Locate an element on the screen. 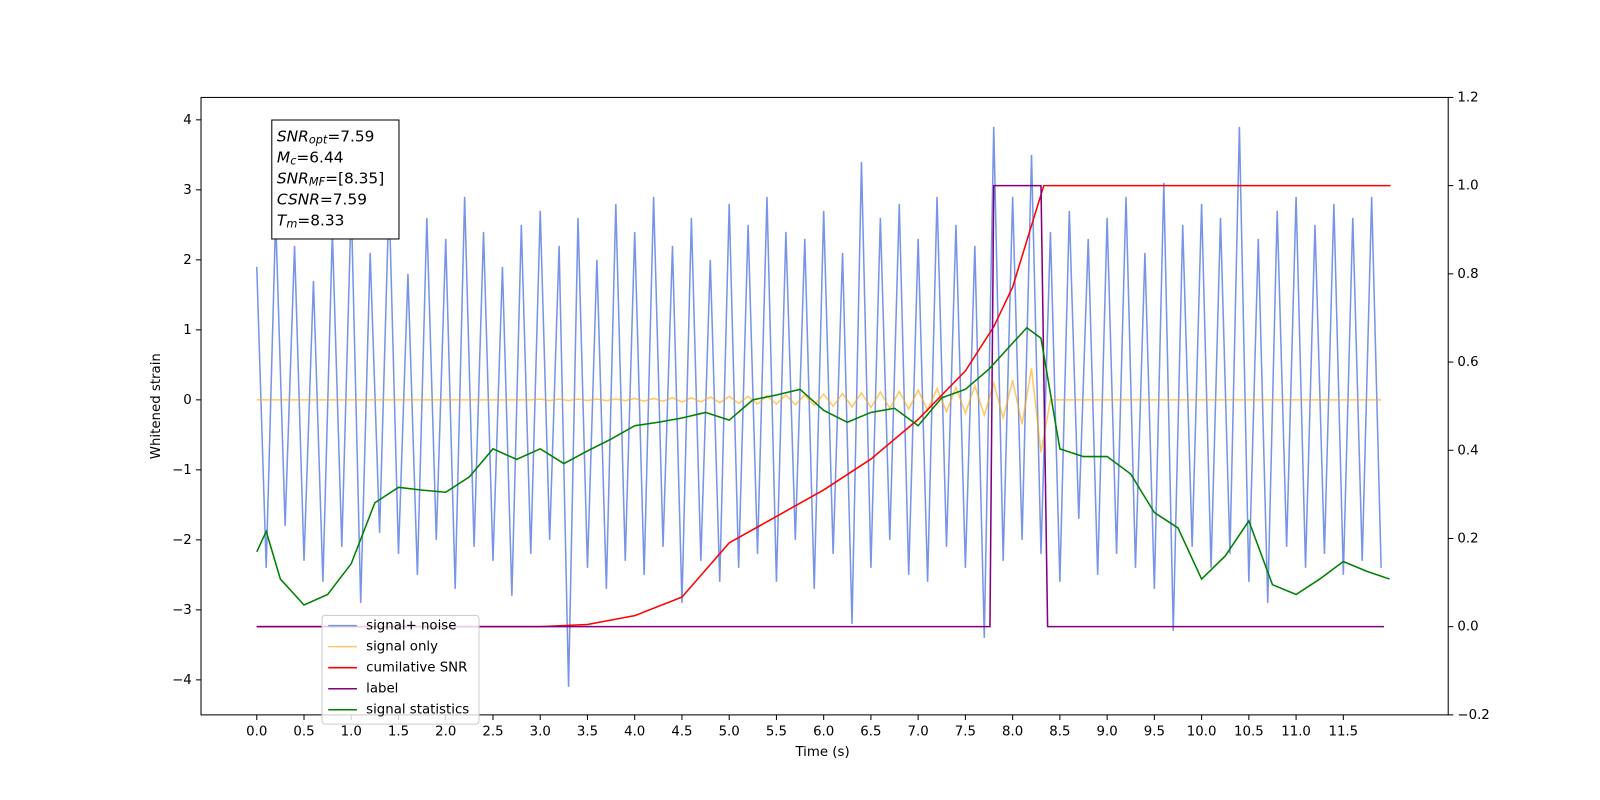 This screenshot has width=1600, height=800. stats-subscript: MF is located at coordinates (317, 182).